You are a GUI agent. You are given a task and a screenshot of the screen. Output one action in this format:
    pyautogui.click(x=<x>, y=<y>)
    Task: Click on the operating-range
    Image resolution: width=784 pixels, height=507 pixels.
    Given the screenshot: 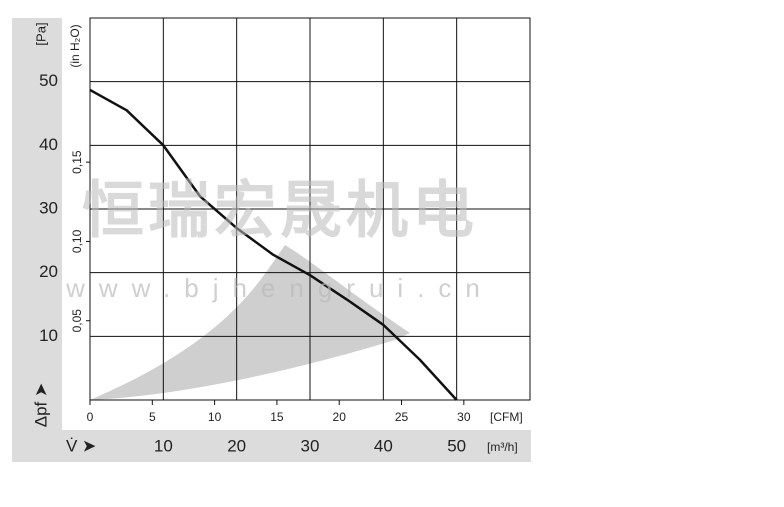 What is the action you would take?
    pyautogui.click(x=250, y=322)
    